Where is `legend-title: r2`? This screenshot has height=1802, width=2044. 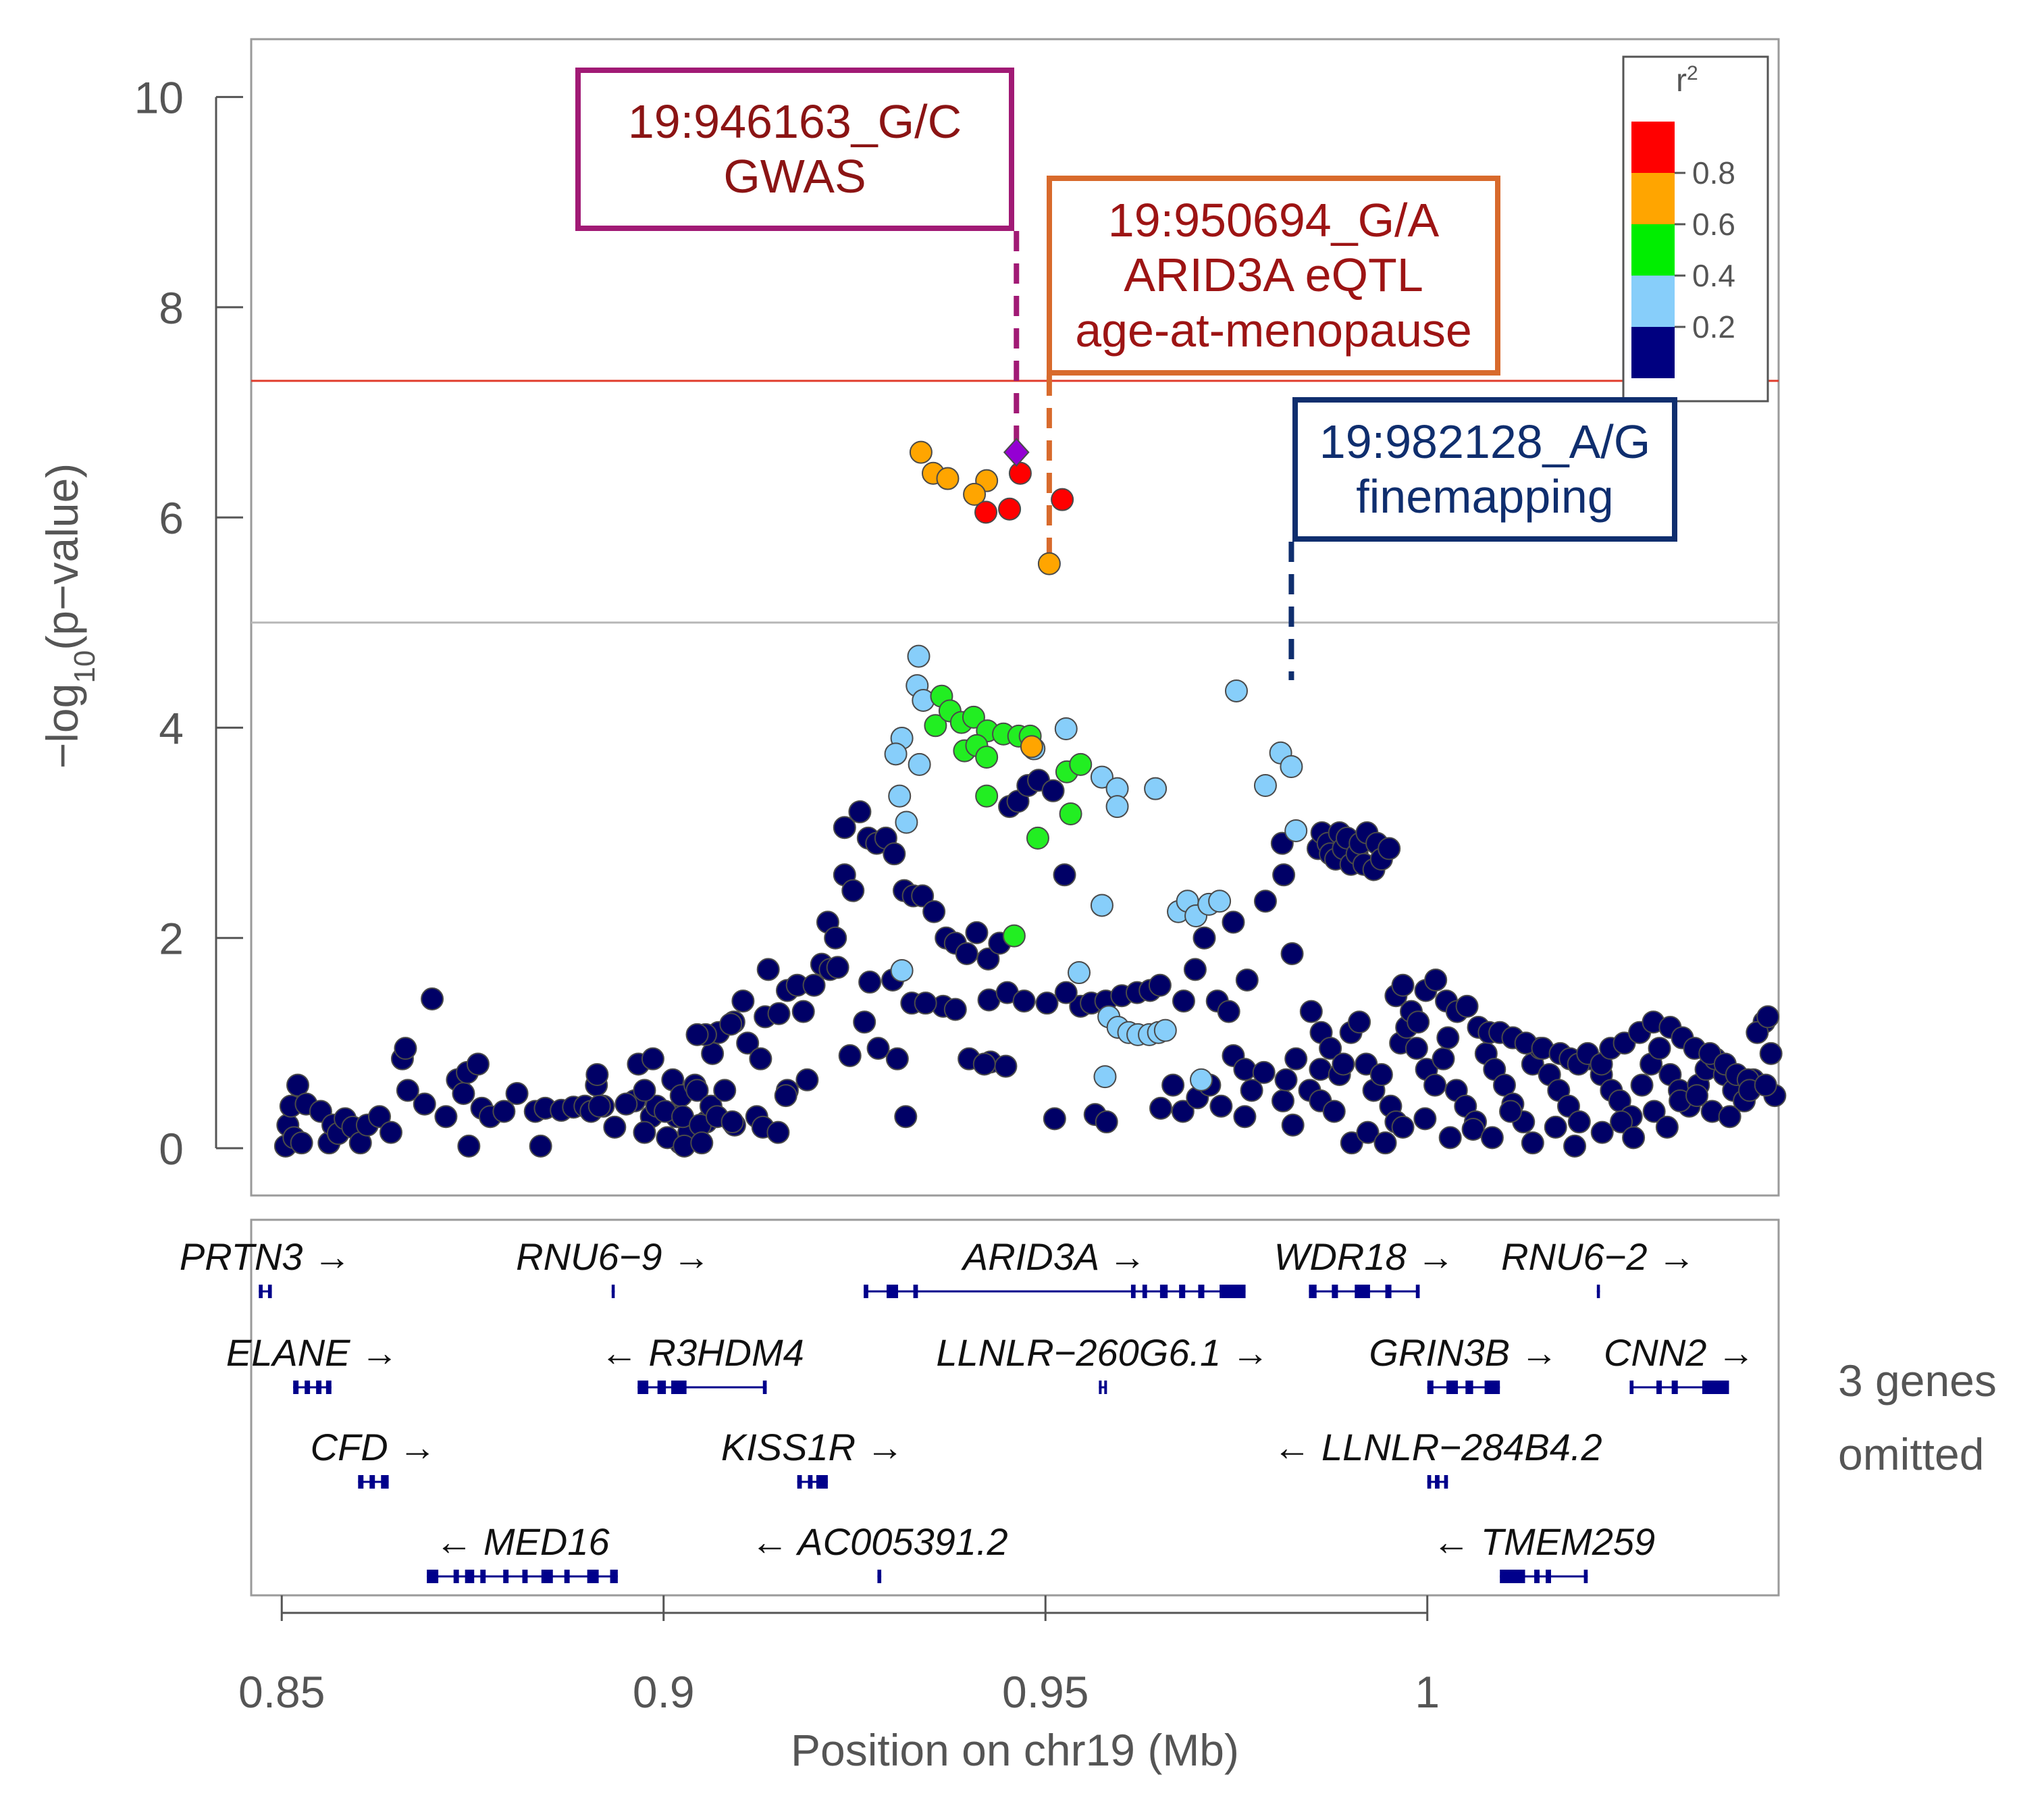 legend-title: r2 is located at coordinates (1687, 80).